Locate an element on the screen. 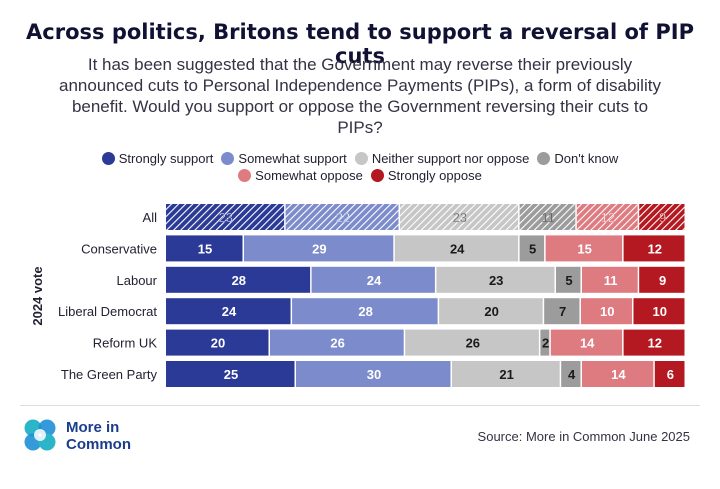 The width and height of the screenshot is (720, 489). data-label-reform-uk-strongly-oppose: 12 is located at coordinates (655, 343).